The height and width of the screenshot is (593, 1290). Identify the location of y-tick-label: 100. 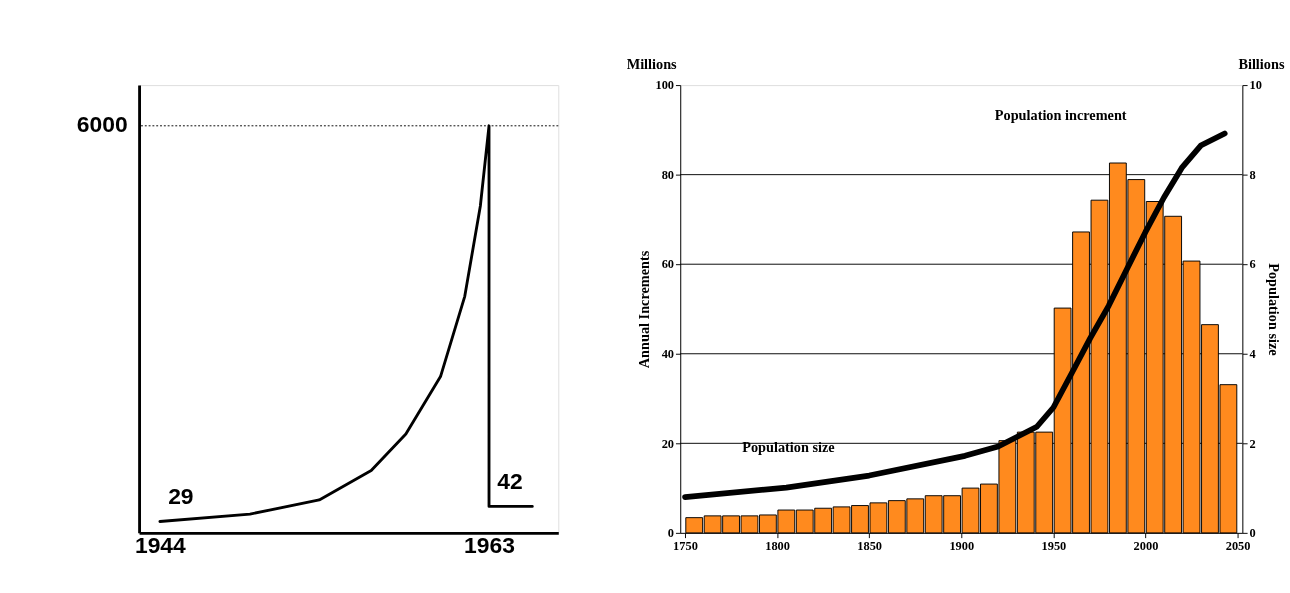
(665, 85).